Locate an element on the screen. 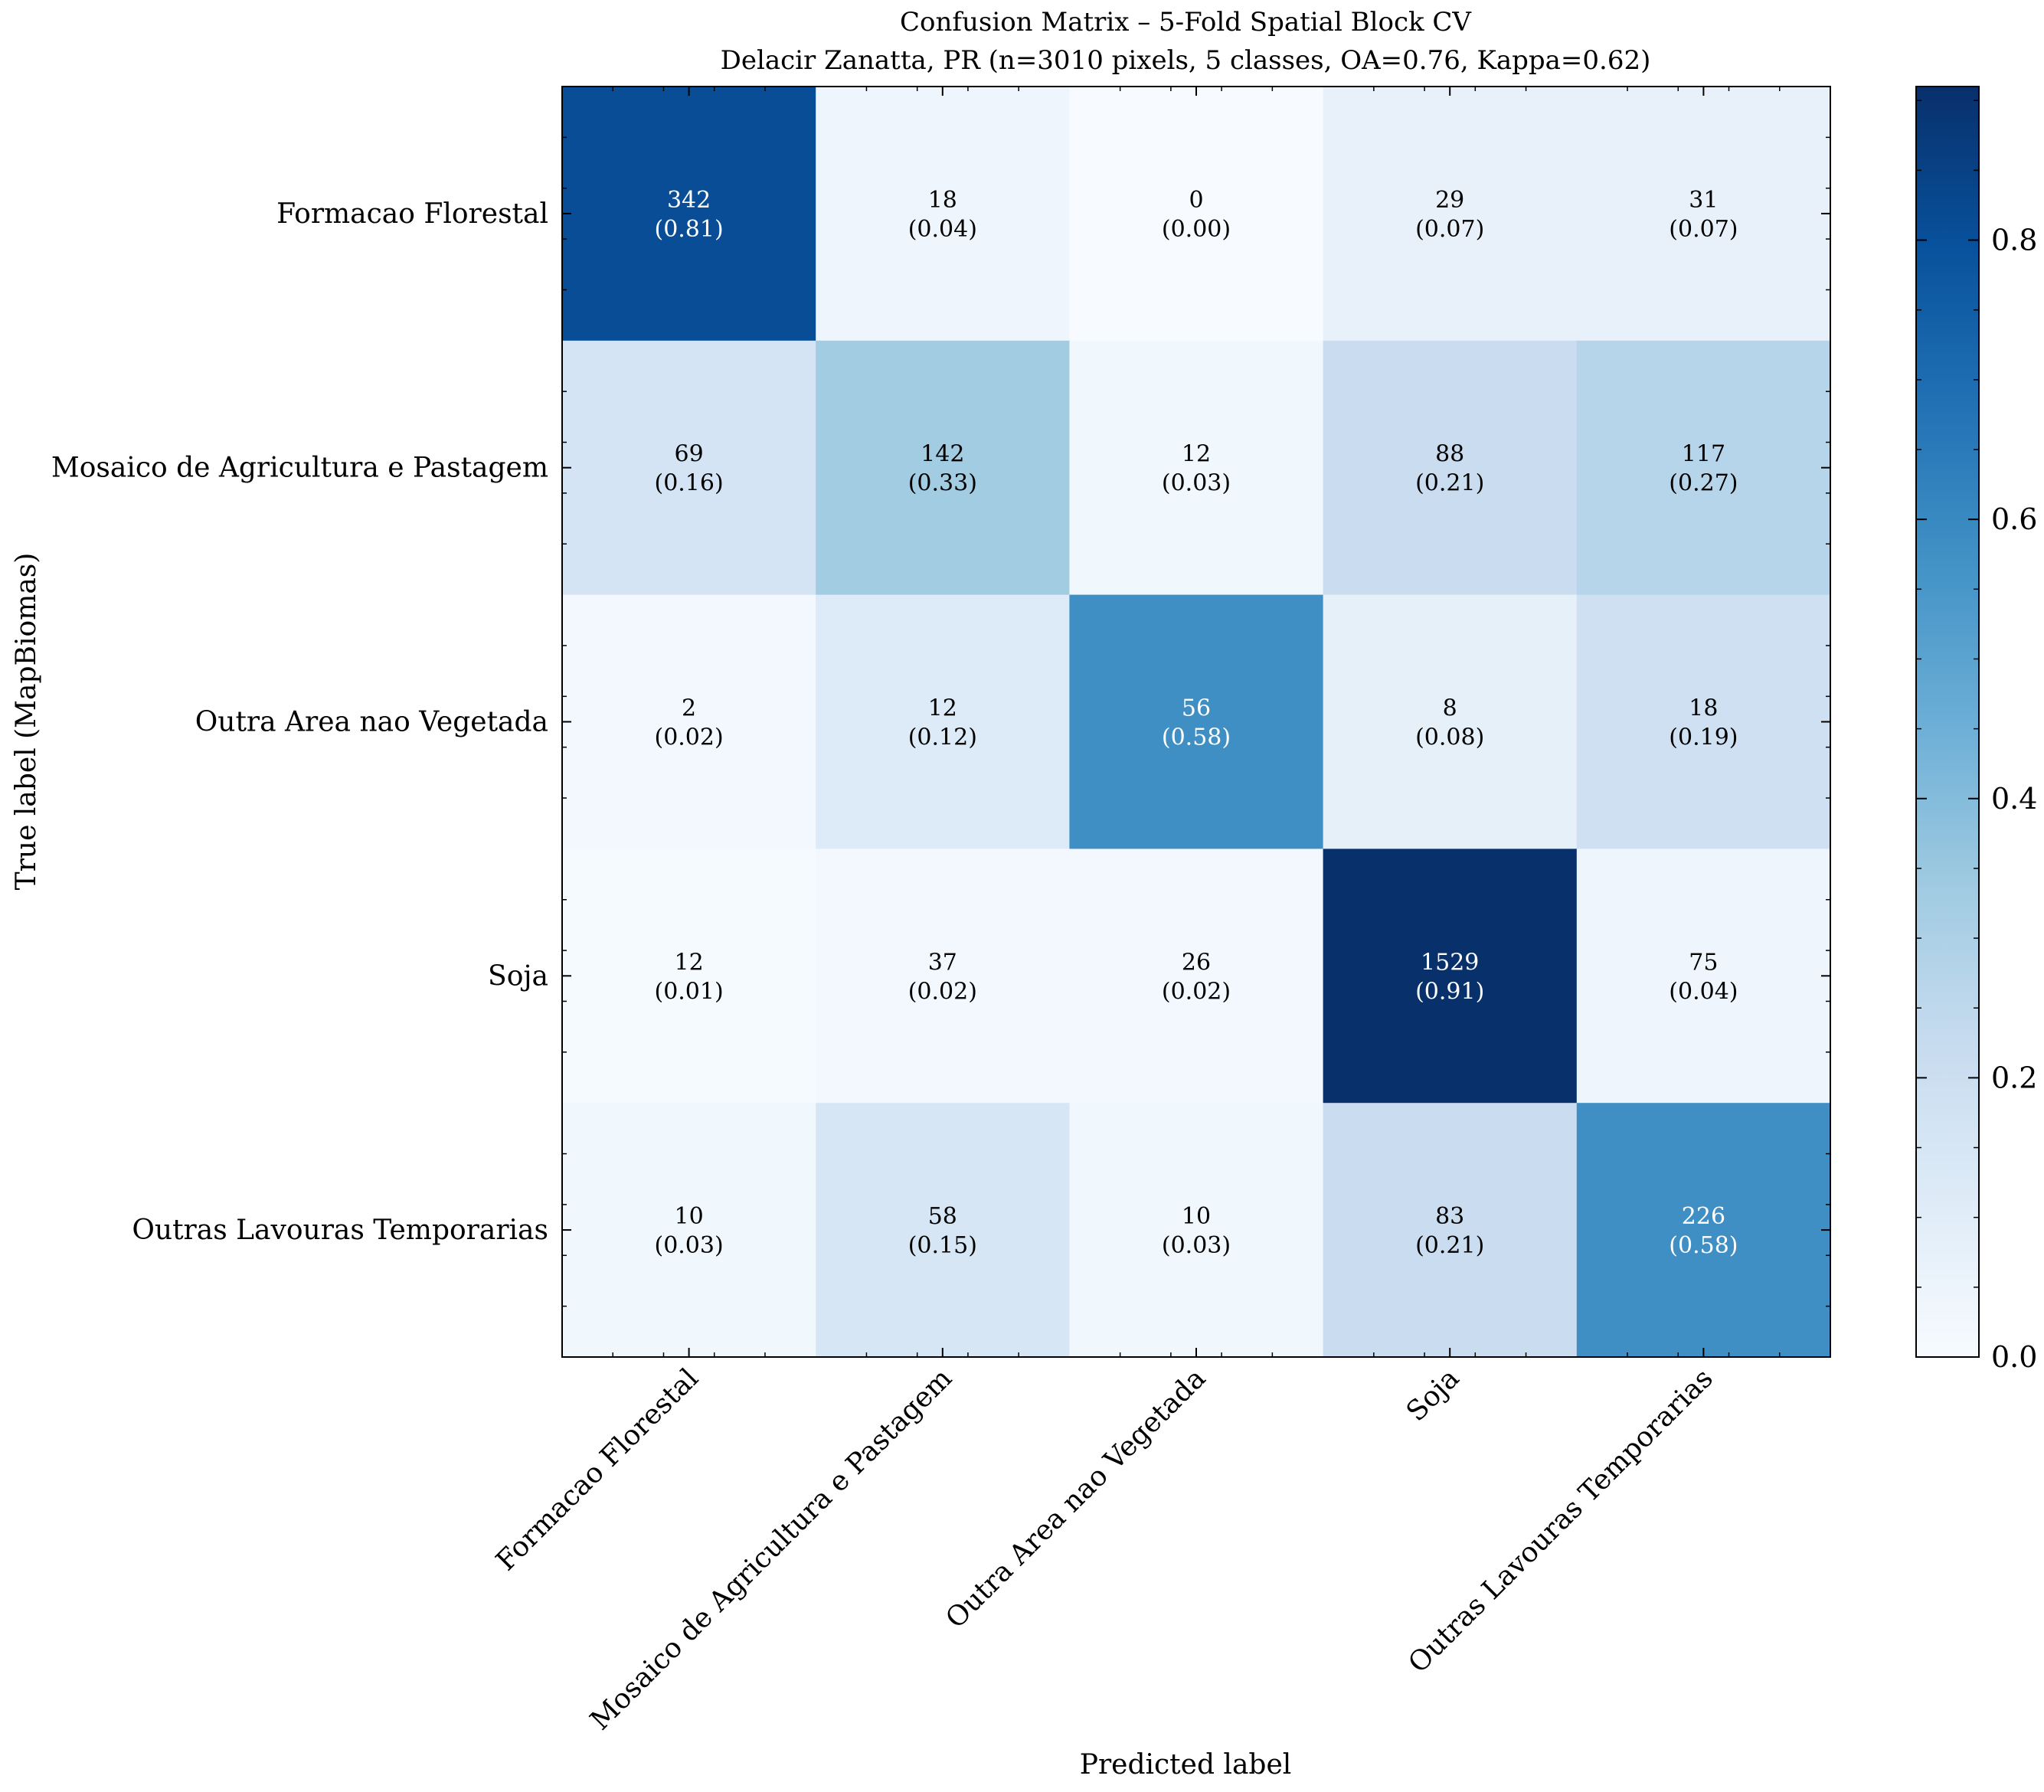  cell-count-label: 88 is located at coordinates (1449, 454).